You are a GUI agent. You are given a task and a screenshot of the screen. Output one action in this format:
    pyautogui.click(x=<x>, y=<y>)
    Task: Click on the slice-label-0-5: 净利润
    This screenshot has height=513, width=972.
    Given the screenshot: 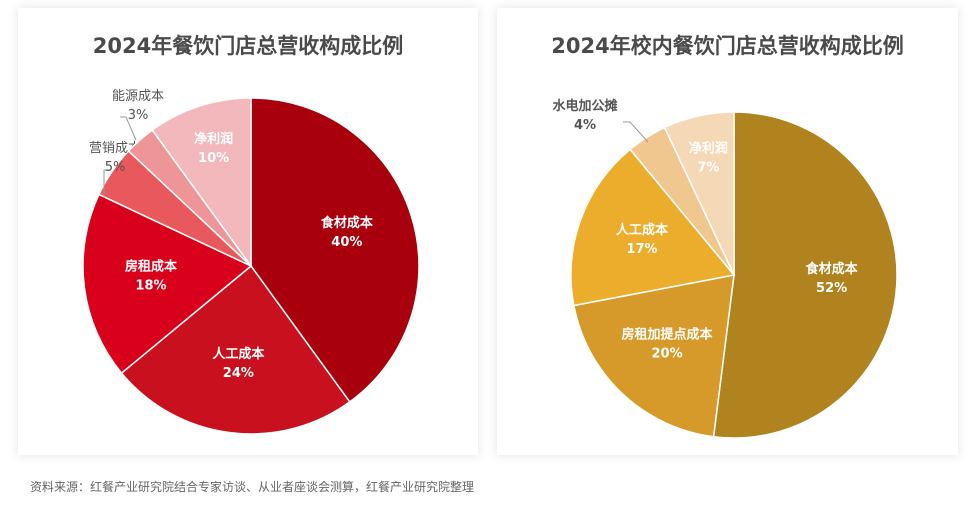 What is the action you would take?
    pyautogui.click(x=213, y=139)
    